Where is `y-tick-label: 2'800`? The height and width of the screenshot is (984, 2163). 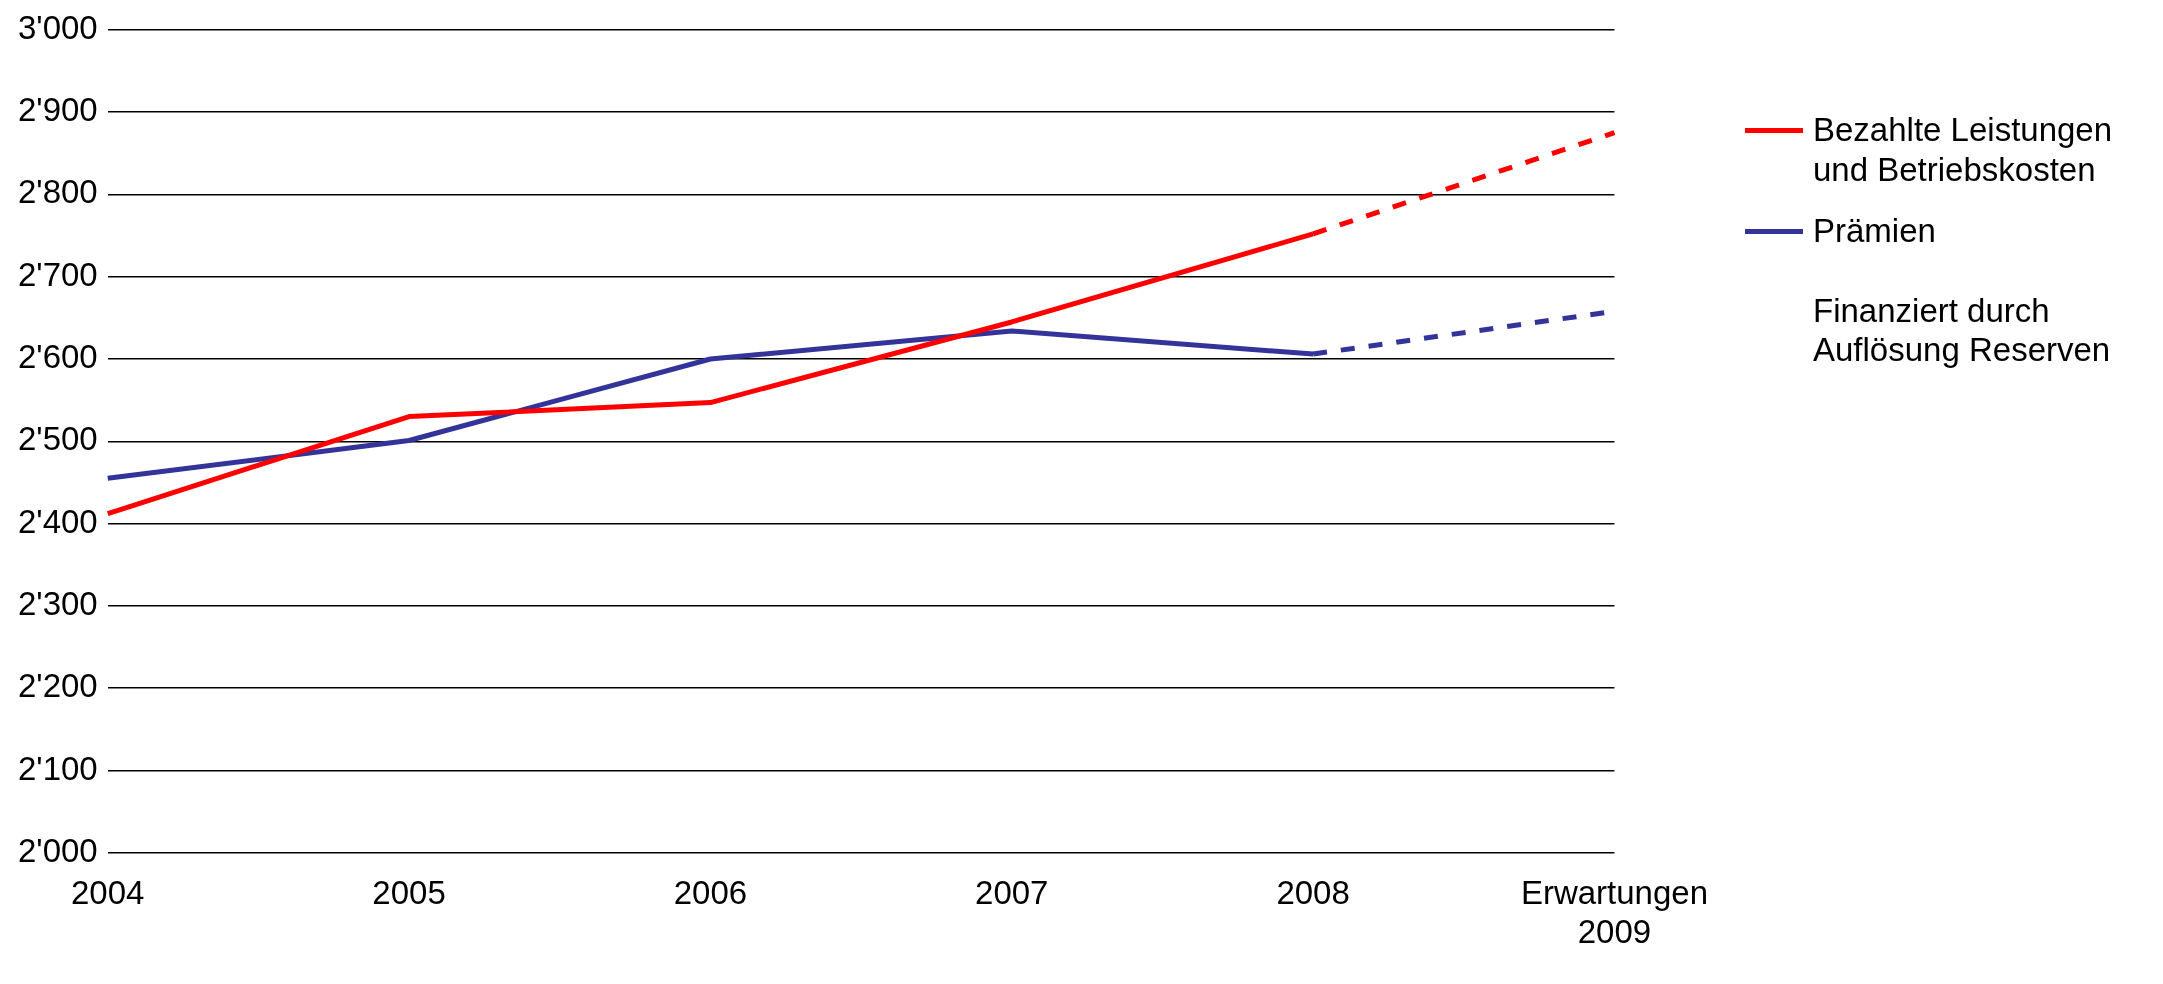 y-tick-label: 2'800 is located at coordinates (57, 192).